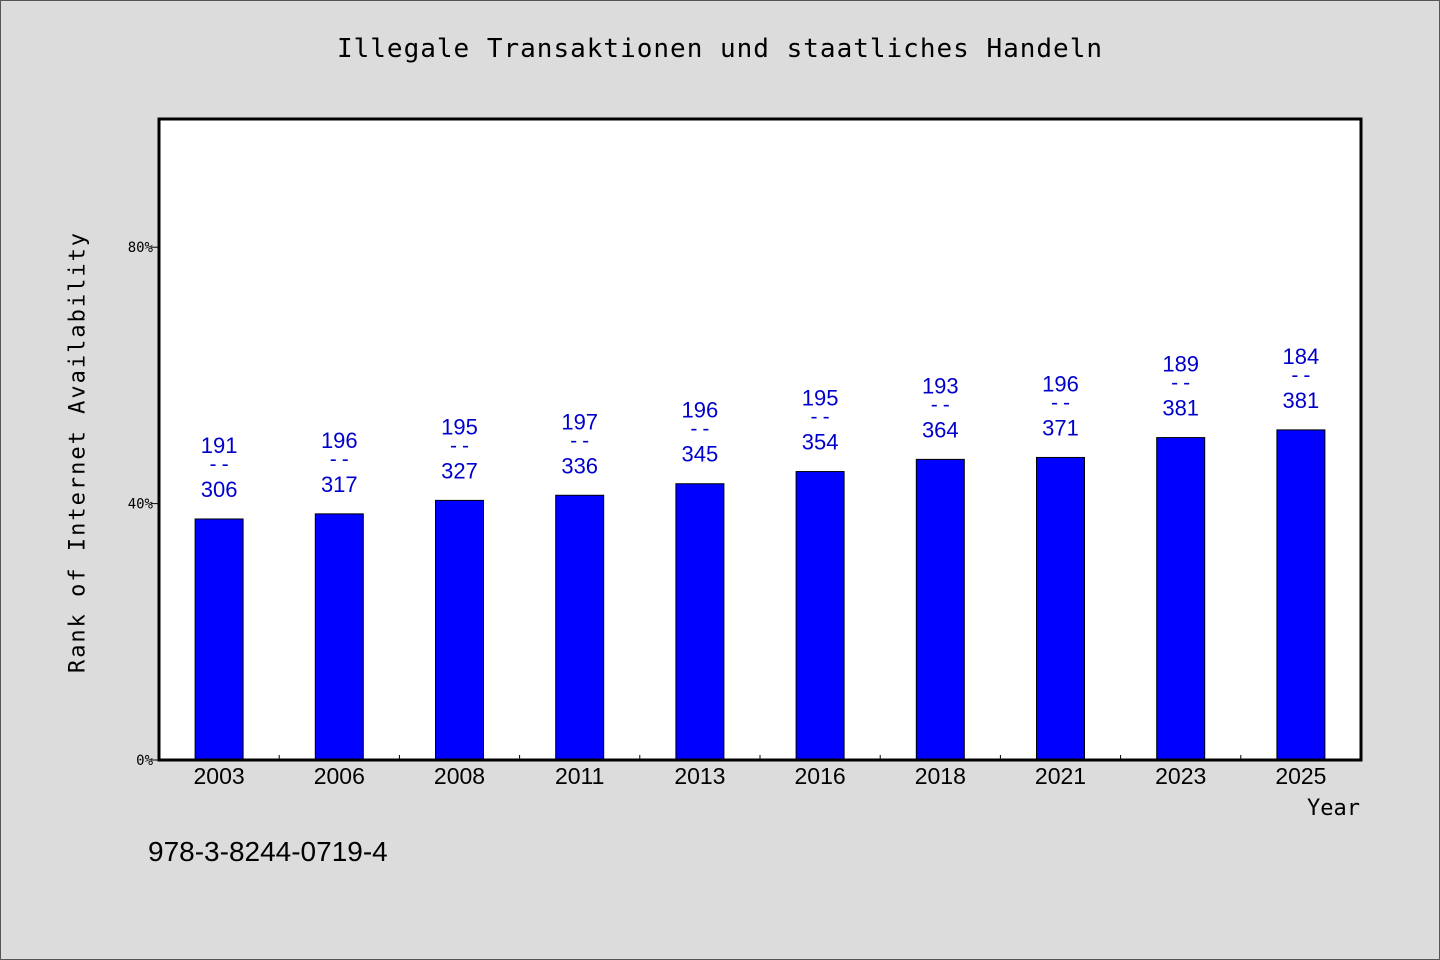 This screenshot has height=960, width=1440. Describe the element at coordinates (1301, 595) in the screenshot. I see `bar-2025` at that location.